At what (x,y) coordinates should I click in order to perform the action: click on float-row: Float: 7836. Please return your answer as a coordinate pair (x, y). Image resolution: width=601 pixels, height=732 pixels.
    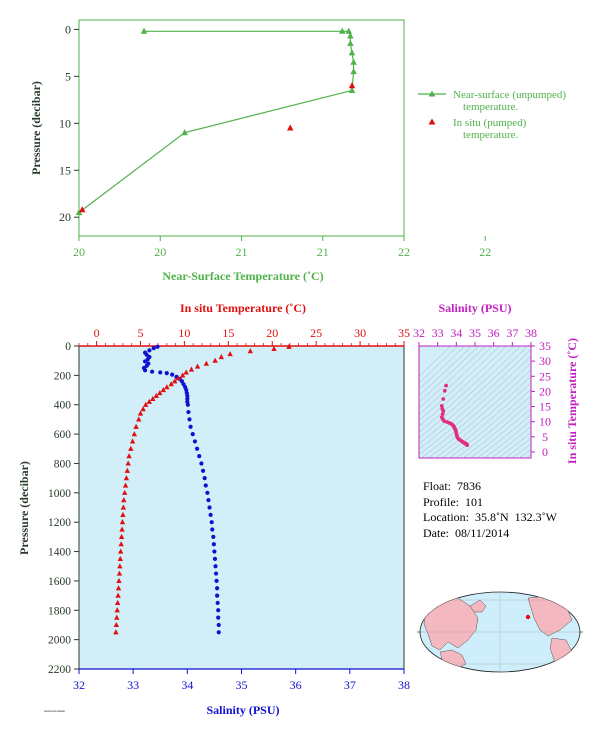
    Looking at the image, I should click on (490, 487).